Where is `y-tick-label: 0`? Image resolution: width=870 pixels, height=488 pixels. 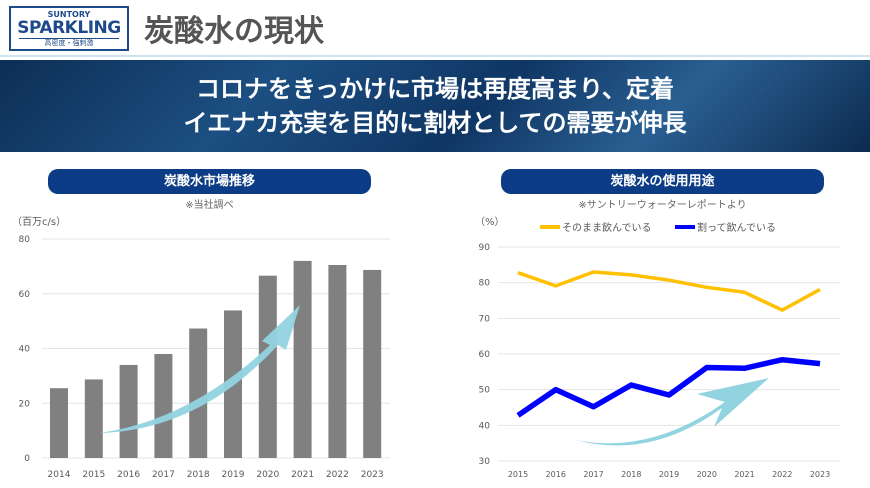
y-tick-label: 0 is located at coordinates (27, 459).